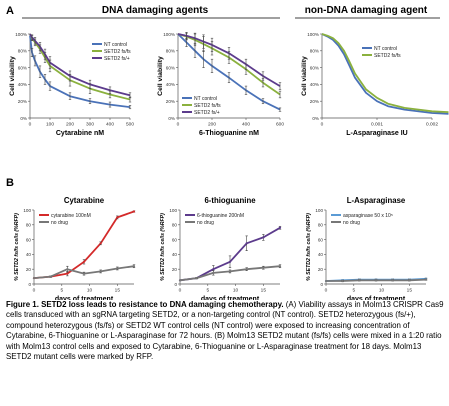 The width and height of the screenshot is (449, 406). Describe the element at coordinates (80, 133) in the screenshot. I see `x-axis-label: Cytarabine nM` at that location.